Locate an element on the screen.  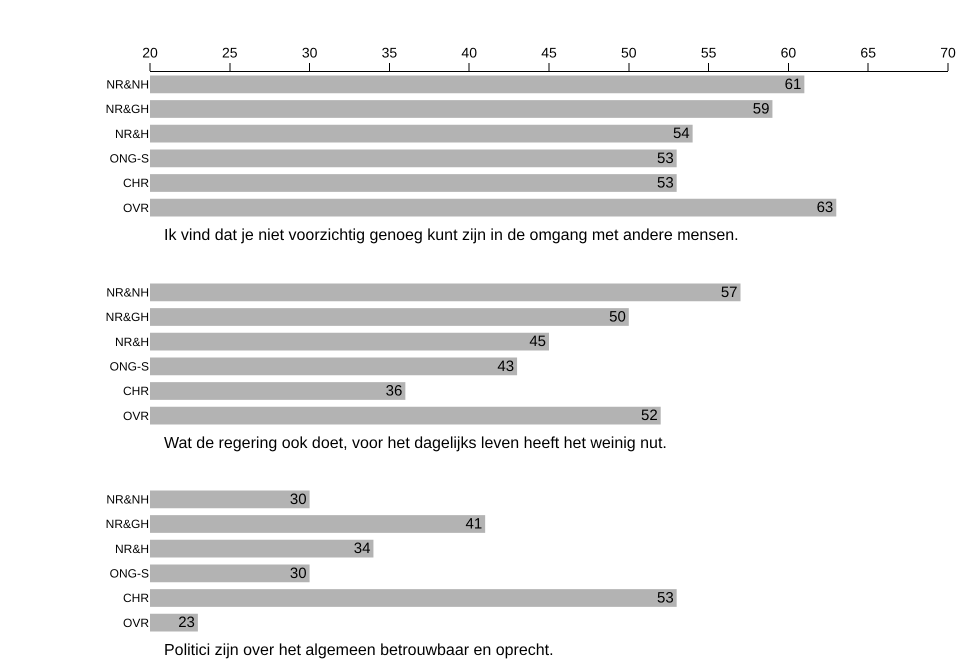
data-label: 54 is located at coordinates (681, 133).